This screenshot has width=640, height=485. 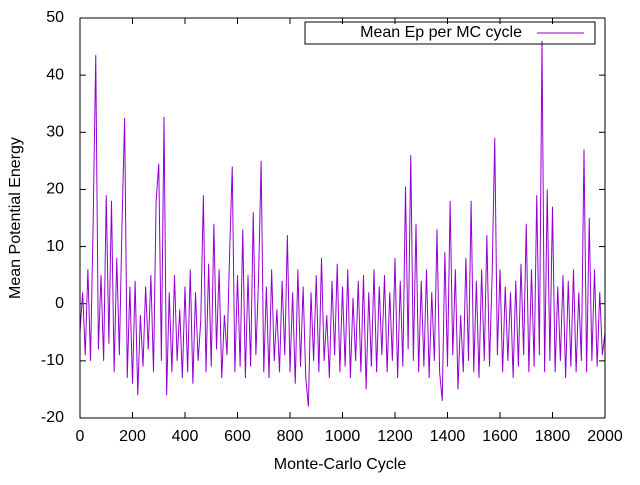 I want to click on x-tick-label: 1200, so click(x=395, y=436).